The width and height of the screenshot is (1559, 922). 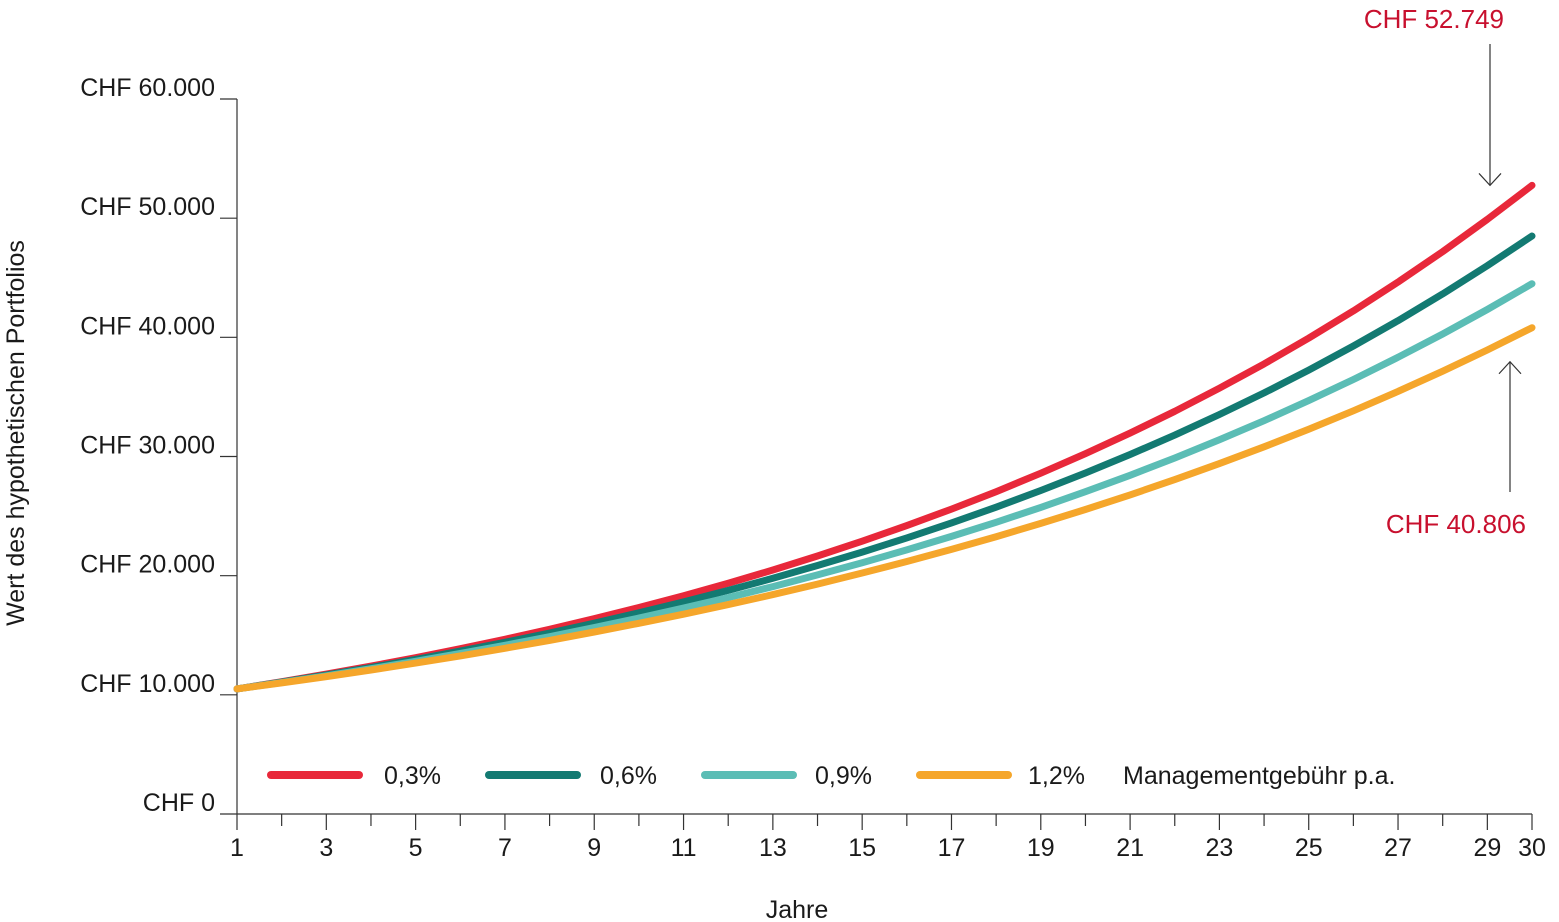 What do you see at coordinates (773, 848) in the screenshot?
I see `x-tick-label: 13` at bounding box center [773, 848].